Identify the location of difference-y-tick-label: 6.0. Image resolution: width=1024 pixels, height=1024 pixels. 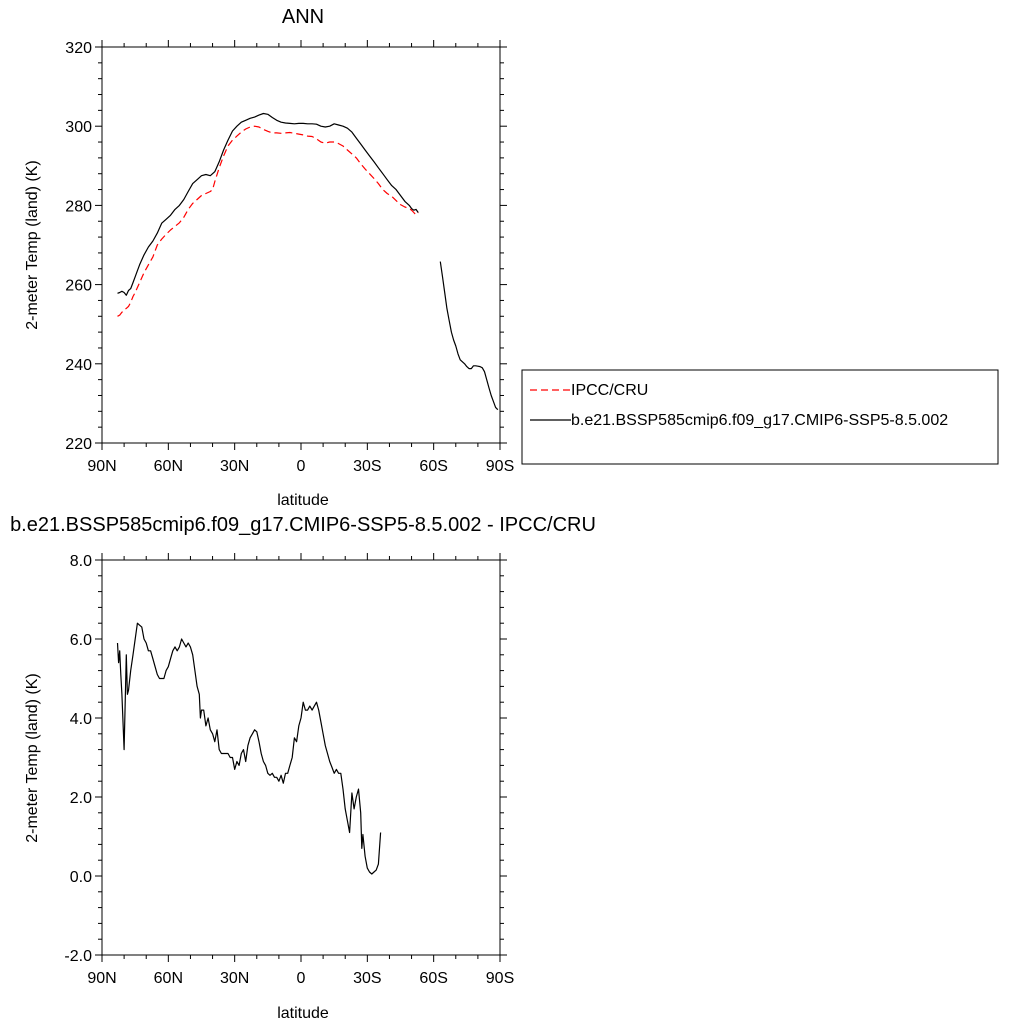
(81, 640).